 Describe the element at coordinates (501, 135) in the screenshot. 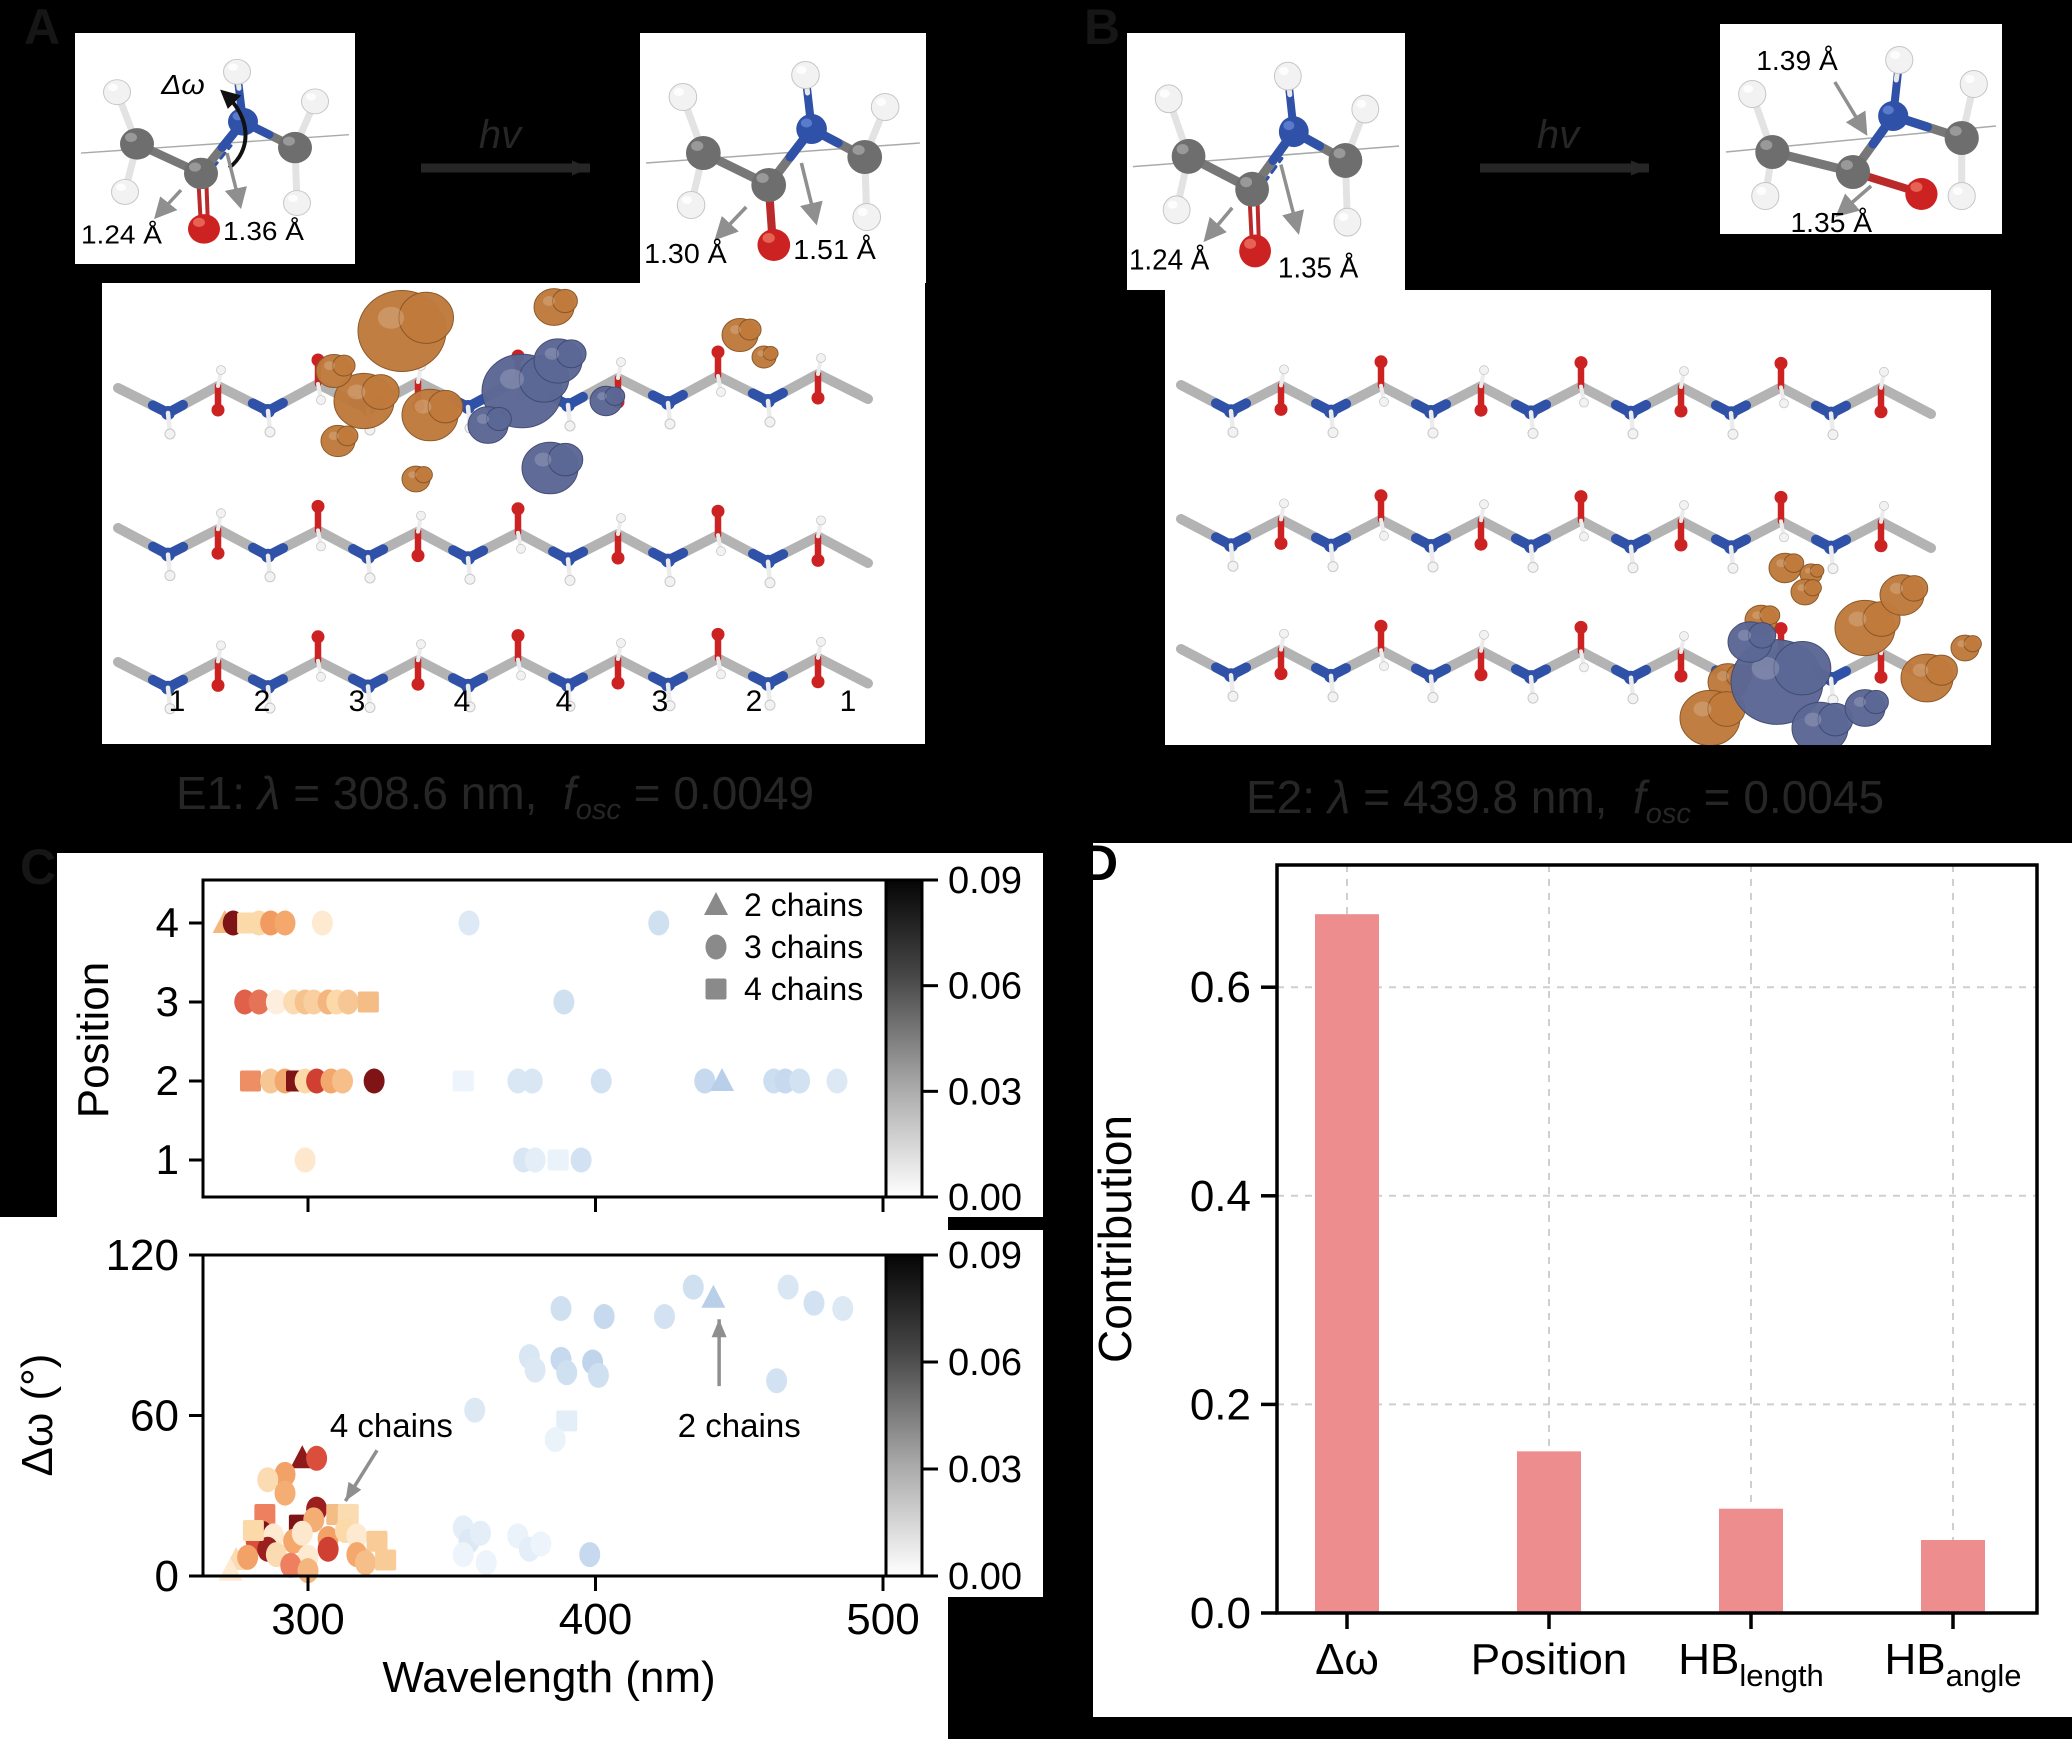

I see `hv-label-a: hv` at that location.